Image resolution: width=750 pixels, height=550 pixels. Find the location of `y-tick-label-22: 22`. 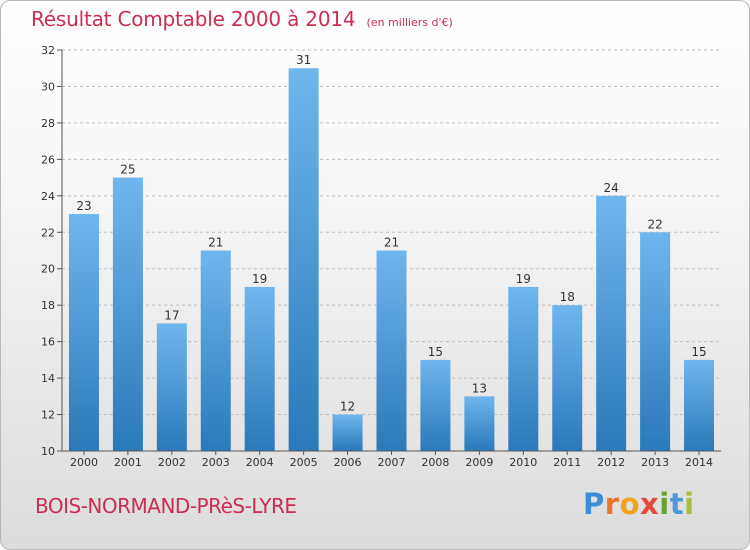

y-tick-label-22: 22 is located at coordinates (48, 232).